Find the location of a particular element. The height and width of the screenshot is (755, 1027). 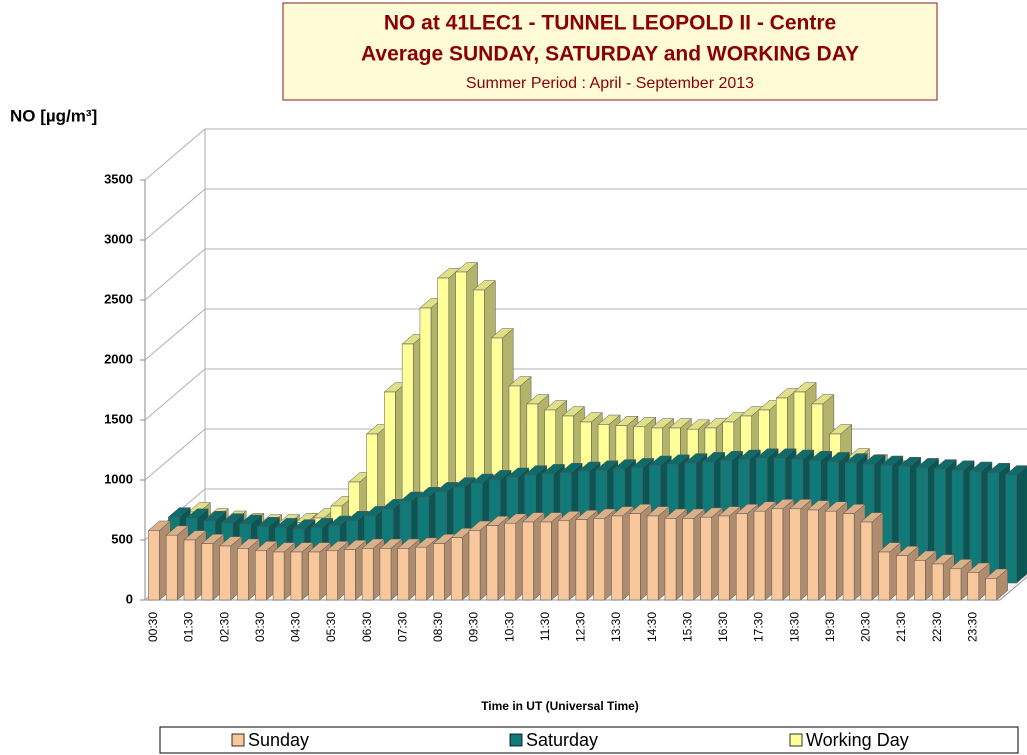

y-tick-label: 2500 is located at coordinates (118, 298).